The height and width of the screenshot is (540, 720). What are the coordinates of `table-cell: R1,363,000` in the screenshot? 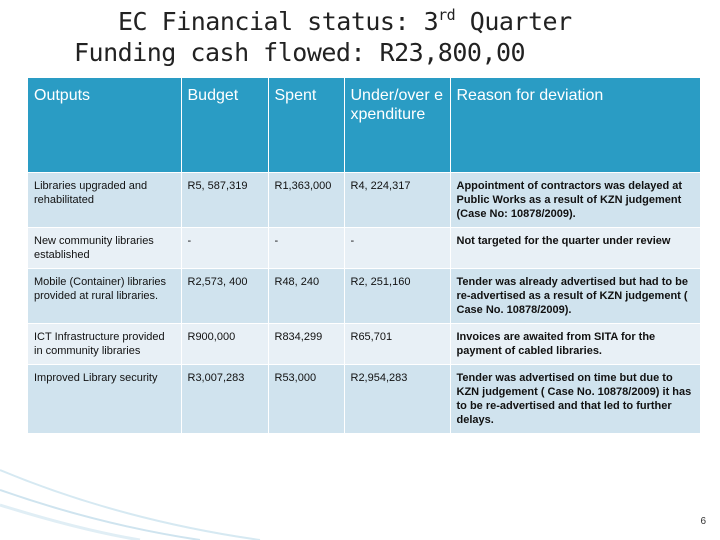 It's located at (306, 200).